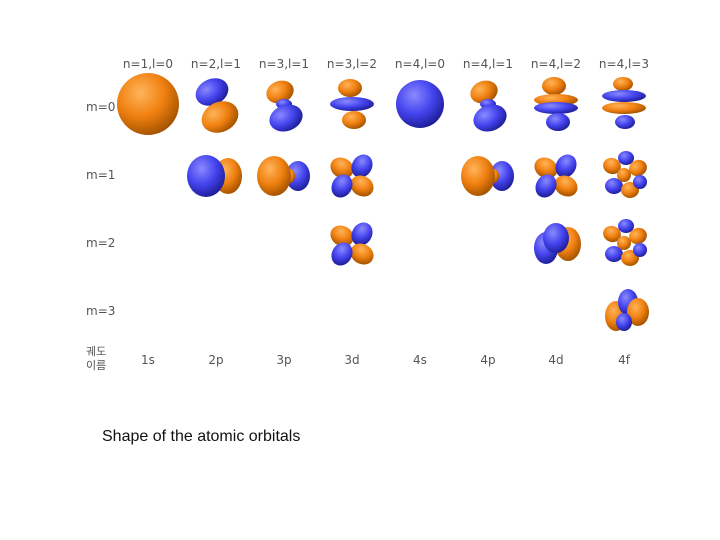 This screenshot has width=720, height=540. Describe the element at coordinates (148, 360) in the screenshot. I see `orbital-name-1s: 1s` at that location.